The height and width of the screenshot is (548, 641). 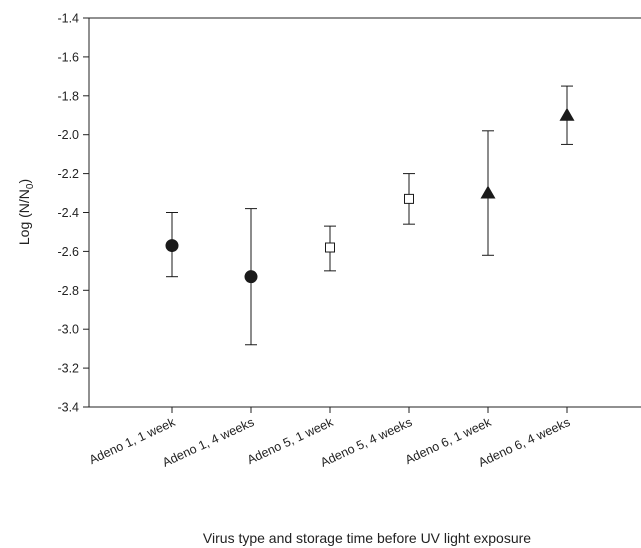 What do you see at coordinates (68, 408) in the screenshot?
I see `y-tick-label: -3.4` at bounding box center [68, 408].